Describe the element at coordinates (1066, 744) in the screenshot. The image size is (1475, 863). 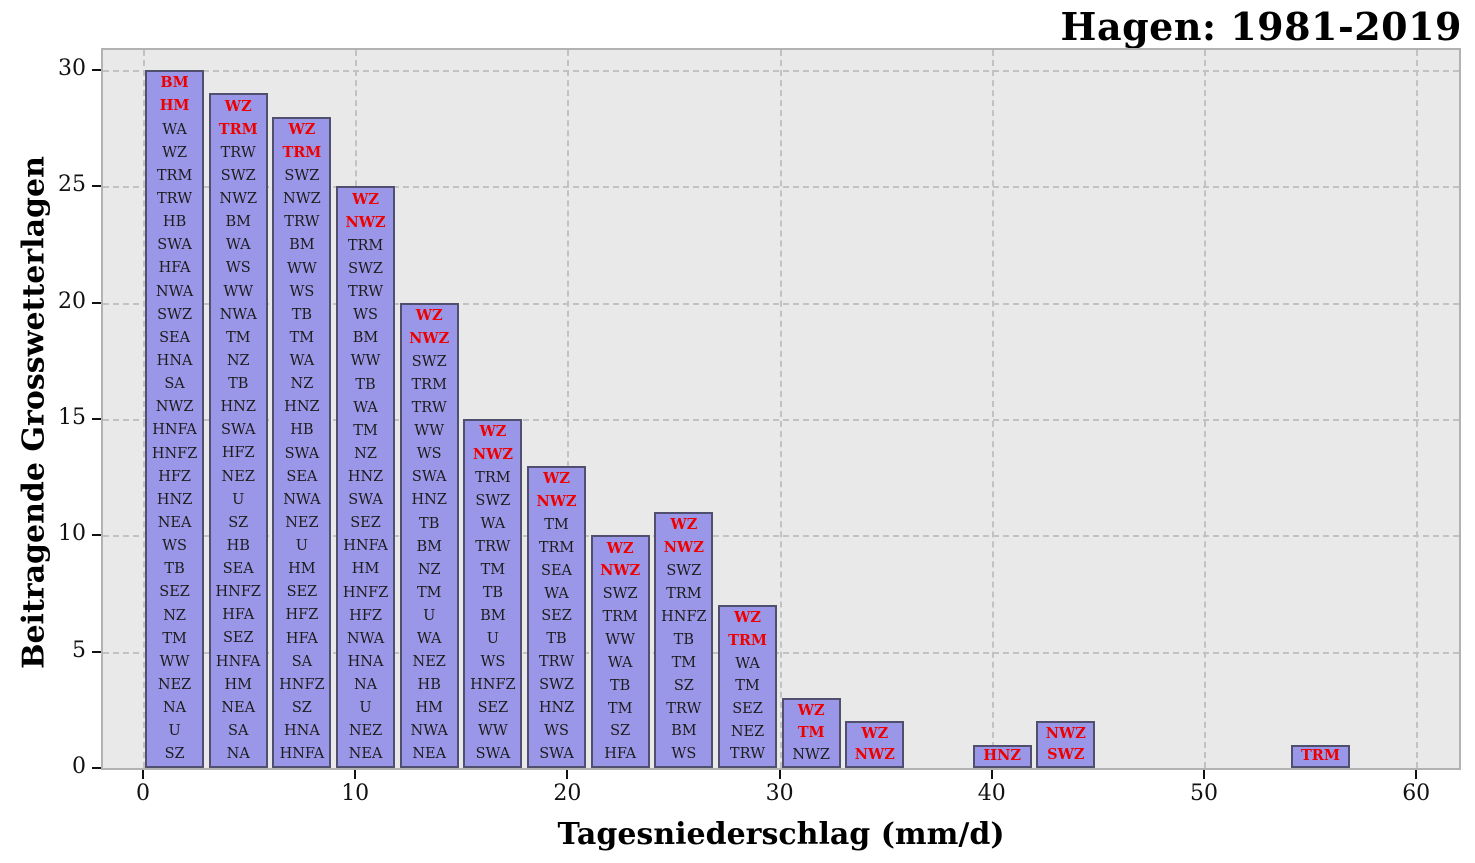
I see `histogram-bar: NWZ SWZ` at that location.